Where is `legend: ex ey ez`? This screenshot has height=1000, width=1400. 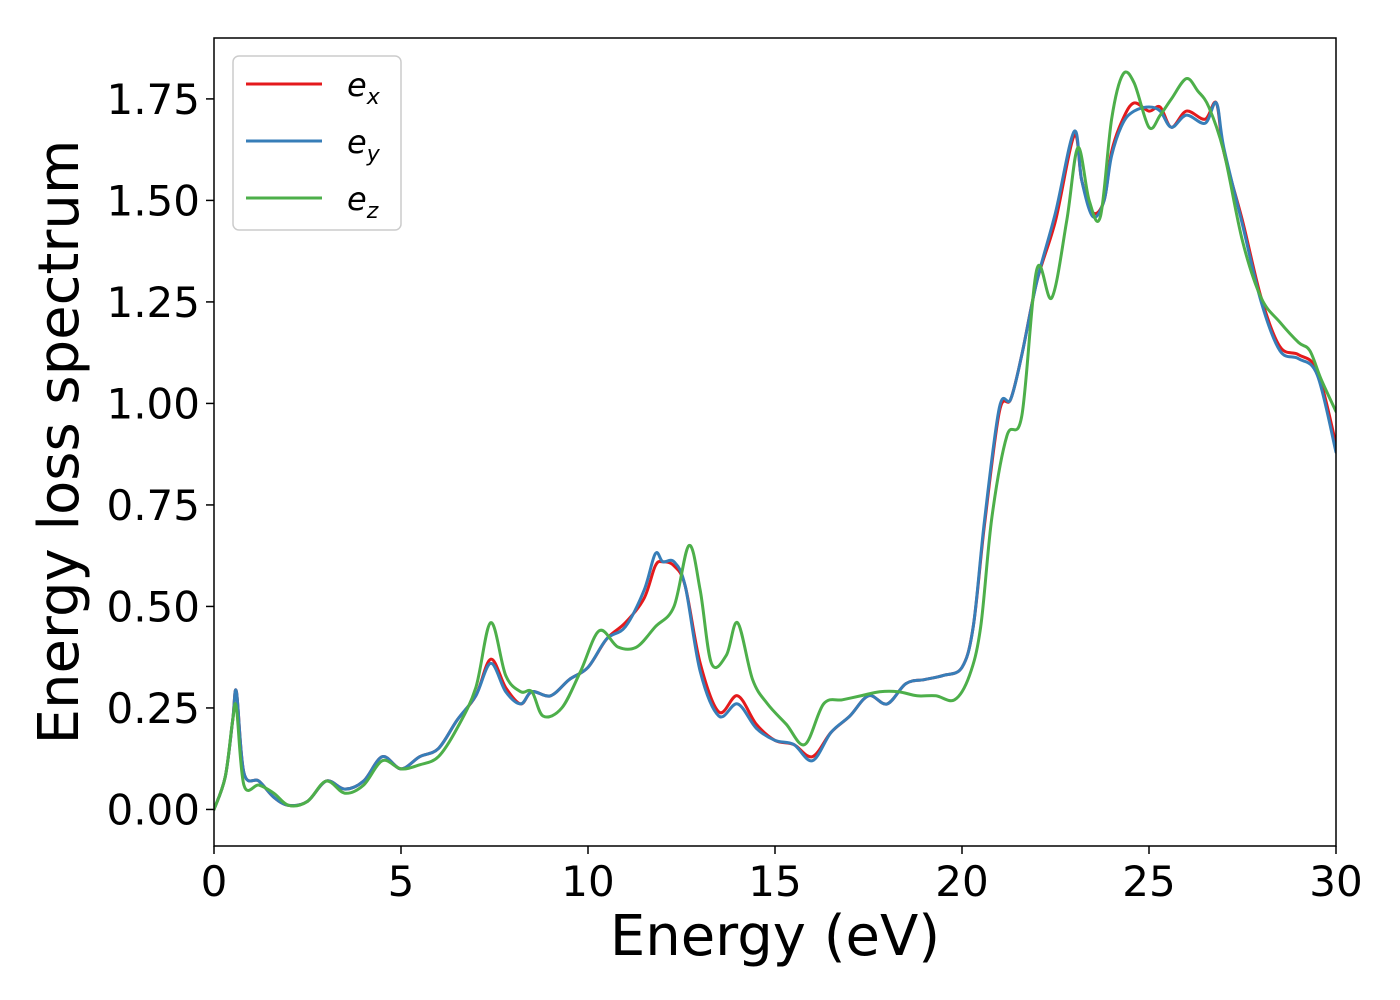 legend: ex ey ez is located at coordinates (317, 143).